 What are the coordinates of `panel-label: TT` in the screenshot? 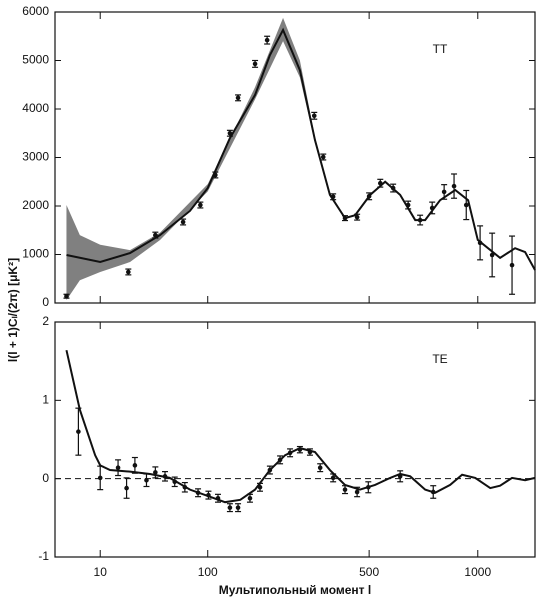 It's located at (440, 49).